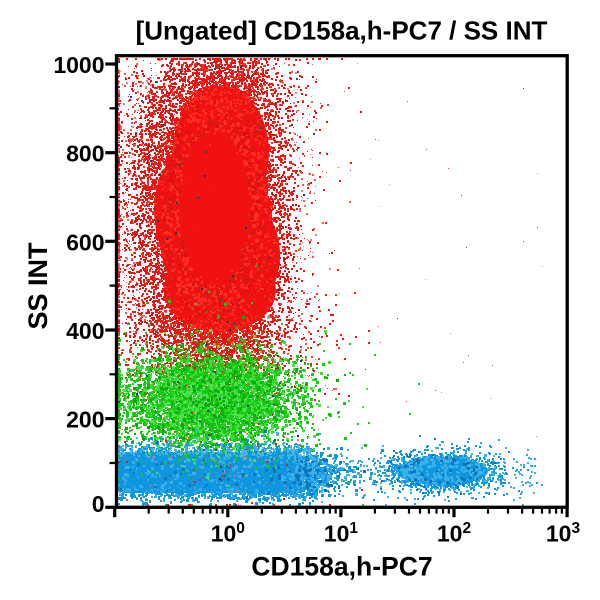 This screenshot has width=600, height=600. I want to click on svg-text: 0, so click(98, 504).